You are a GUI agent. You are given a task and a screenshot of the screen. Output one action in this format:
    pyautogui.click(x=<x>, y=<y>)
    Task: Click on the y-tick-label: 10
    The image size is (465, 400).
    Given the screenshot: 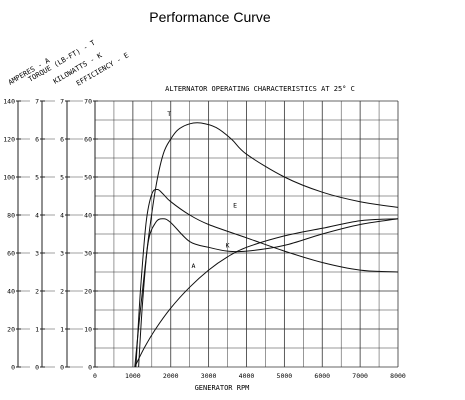 What is the action you would take?
    pyautogui.click(x=88, y=330)
    